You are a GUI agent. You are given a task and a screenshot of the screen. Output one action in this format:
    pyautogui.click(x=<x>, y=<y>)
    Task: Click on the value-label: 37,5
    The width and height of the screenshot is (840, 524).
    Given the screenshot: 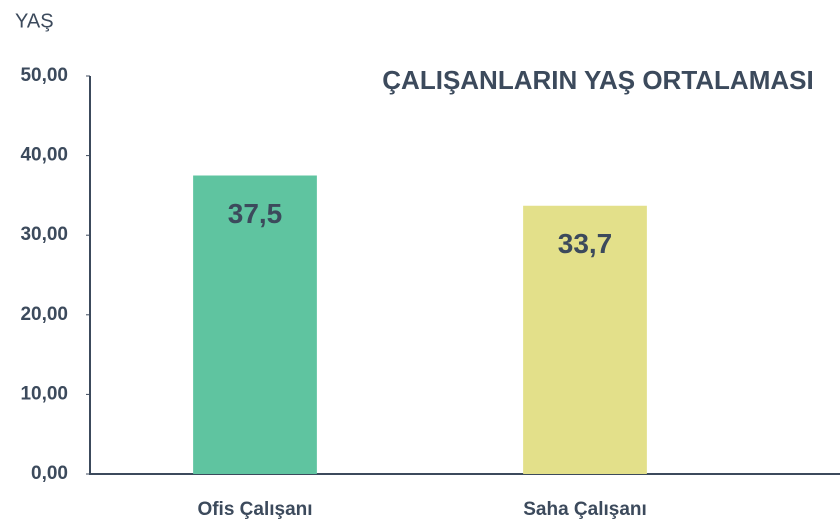 What is the action you would take?
    pyautogui.click(x=255, y=213)
    